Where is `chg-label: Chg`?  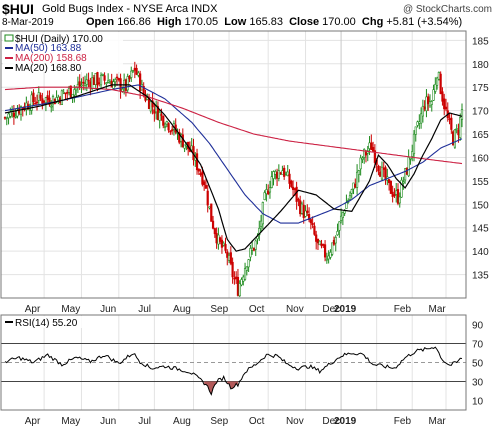 chg-label: Chg is located at coordinates (372, 22).